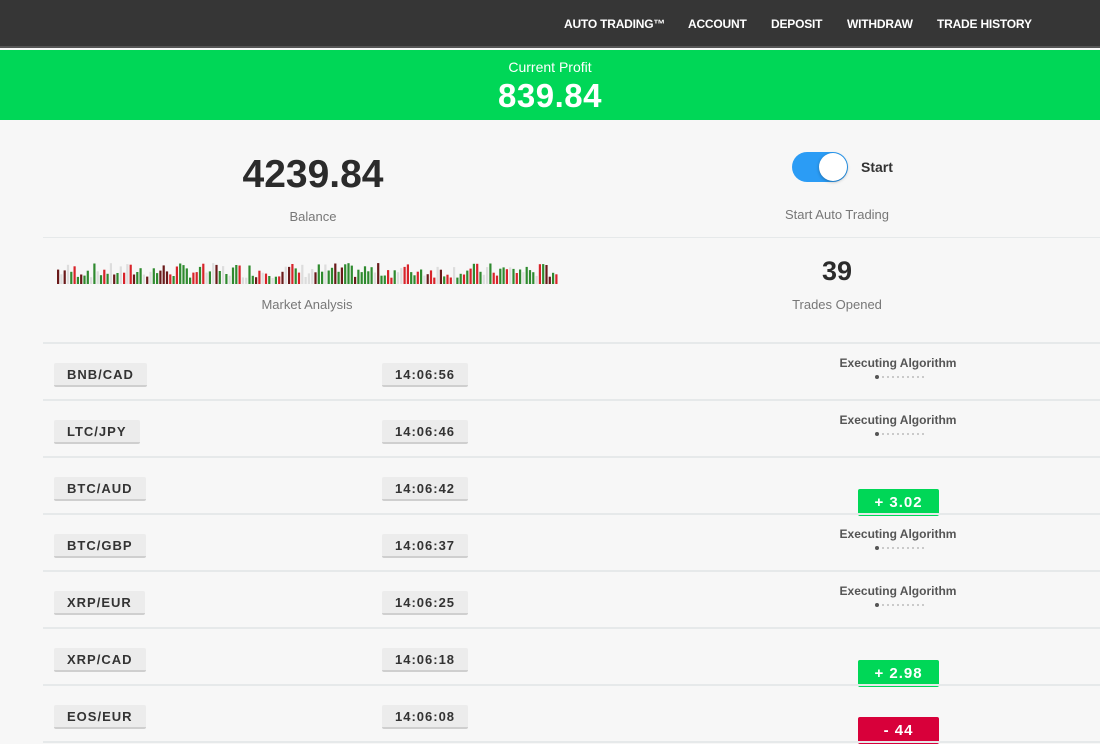 The image size is (1100, 744). I want to click on nav-withdraw: WITHDRAW, so click(880, 24).